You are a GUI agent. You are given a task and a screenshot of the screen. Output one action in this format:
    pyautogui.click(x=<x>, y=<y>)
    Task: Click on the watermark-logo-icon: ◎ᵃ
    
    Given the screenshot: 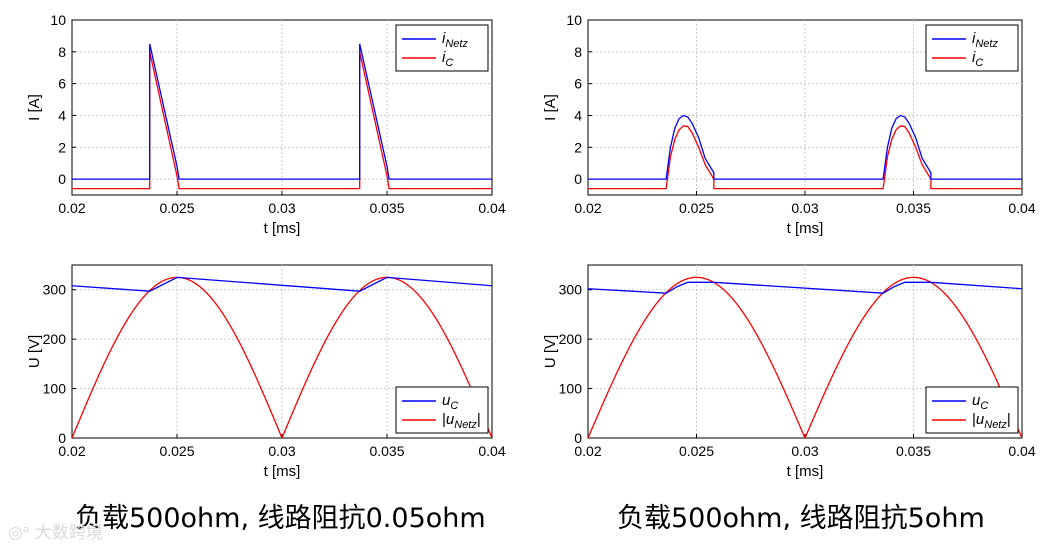 What is the action you would take?
    pyautogui.click(x=21, y=533)
    